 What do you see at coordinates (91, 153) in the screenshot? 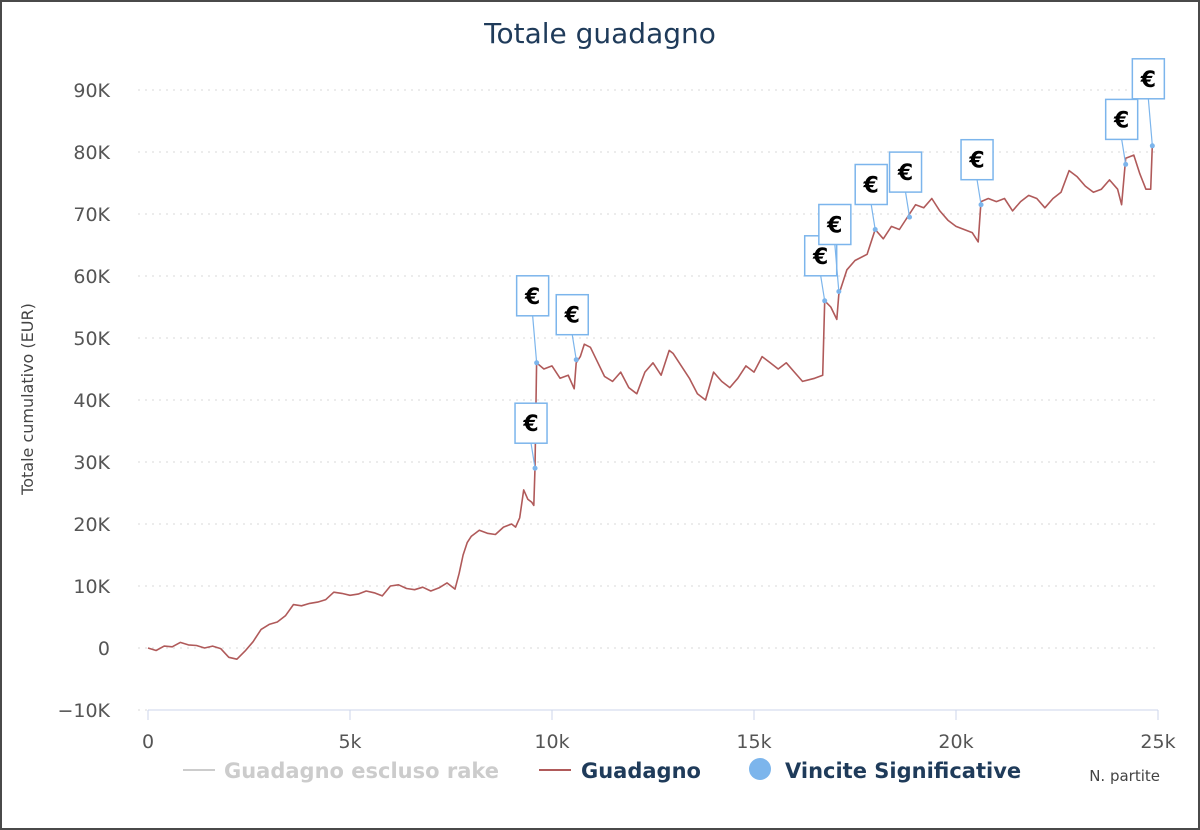
I see `y-tick-label: 80K` at bounding box center [91, 153].